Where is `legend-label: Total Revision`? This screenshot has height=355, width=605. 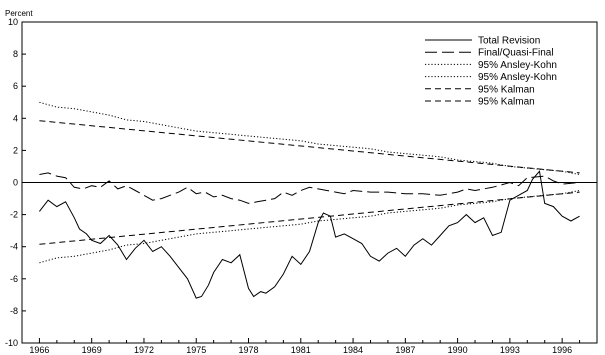
legend-label: Total Revision is located at coordinates (509, 41).